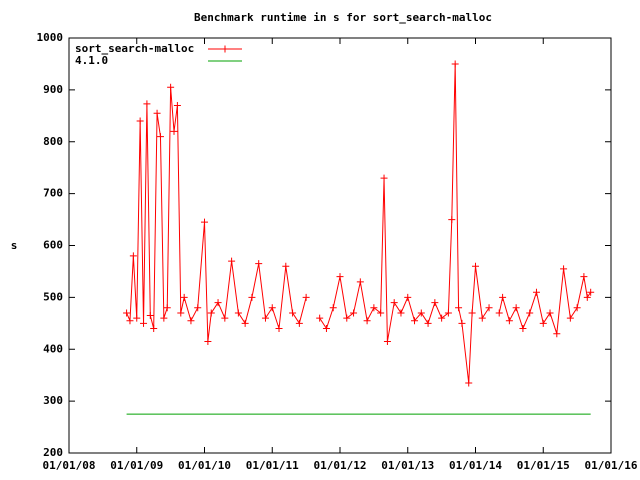  I want to click on x-tick-label: 01/01/08, so click(69, 465).